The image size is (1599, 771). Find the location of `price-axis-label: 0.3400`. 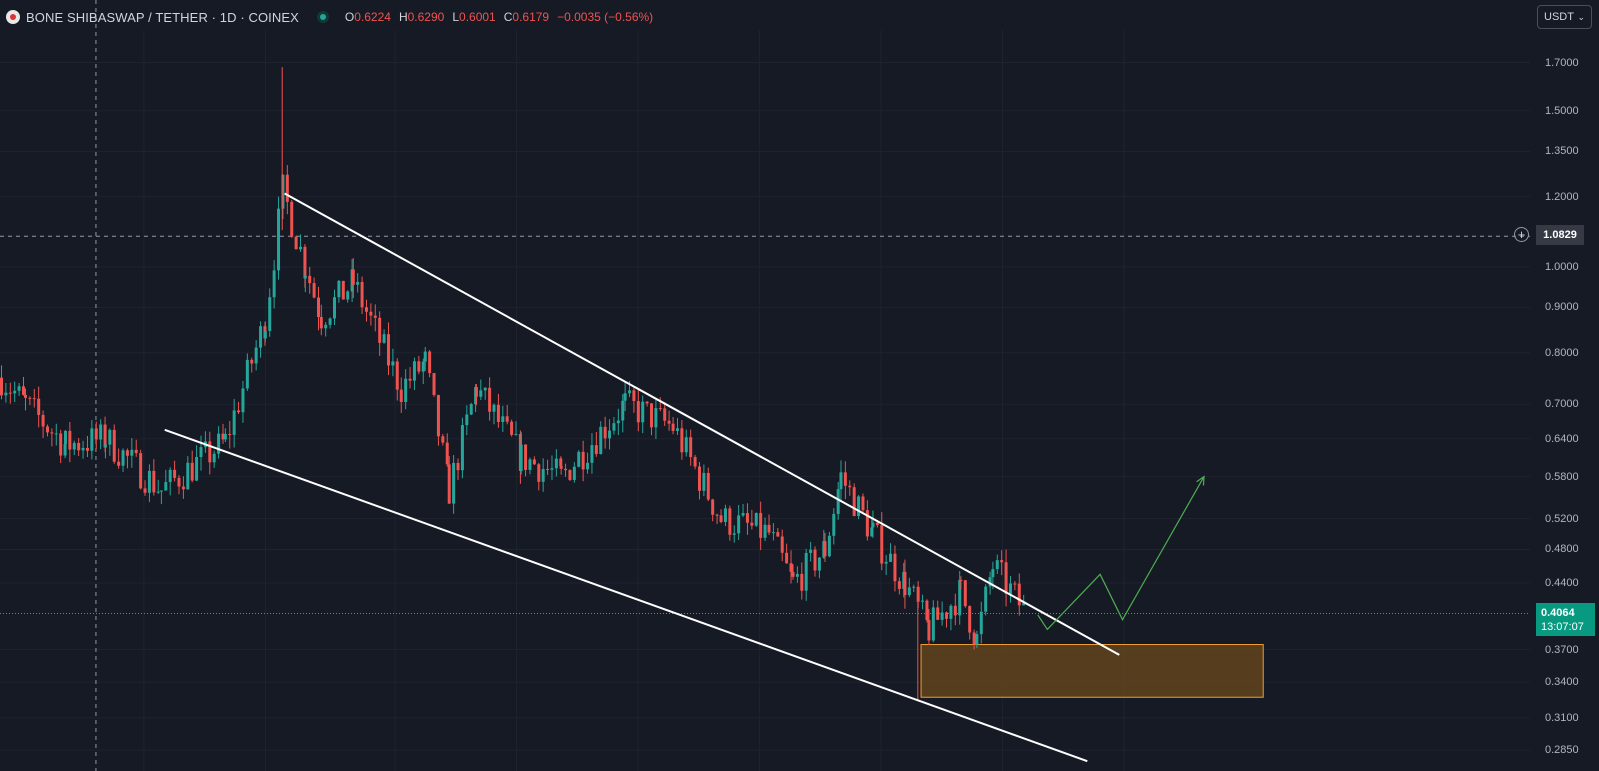

price-axis-label: 0.3400 is located at coordinates (1562, 682).